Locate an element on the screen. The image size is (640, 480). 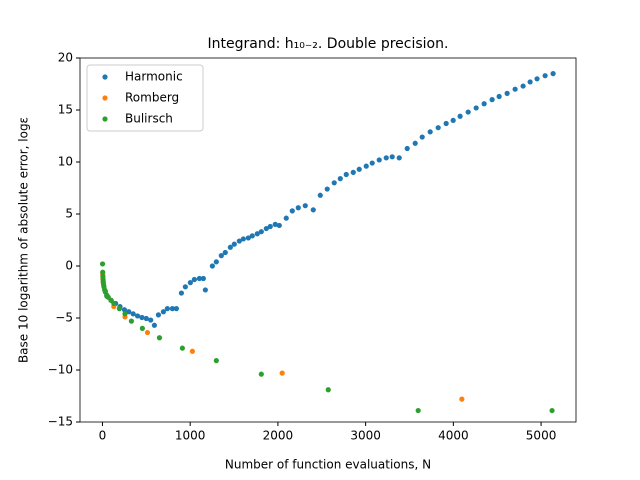
legend-box is located at coordinates (145, 98).